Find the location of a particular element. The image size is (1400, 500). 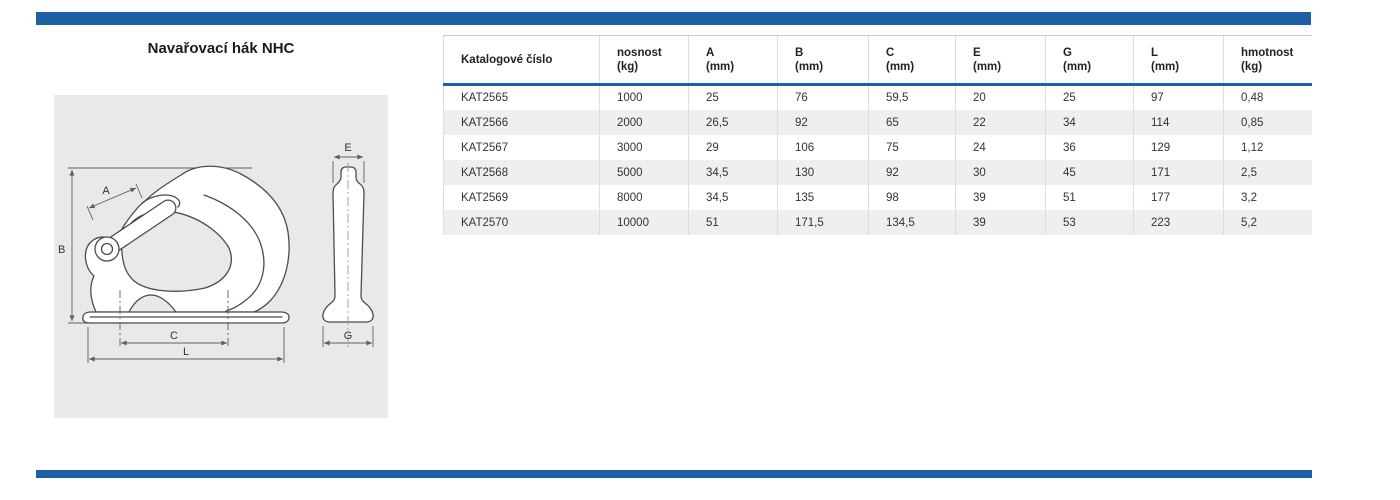

table-cell: 135 is located at coordinates (823, 197).